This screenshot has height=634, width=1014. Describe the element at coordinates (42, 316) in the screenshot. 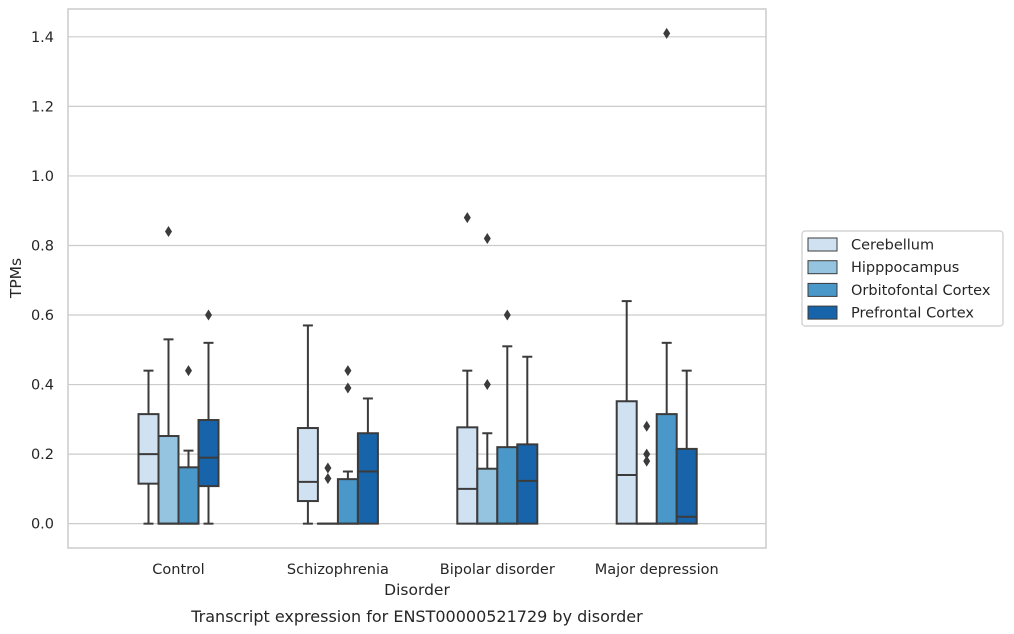

I see `y-tick-label: 0.6` at that location.